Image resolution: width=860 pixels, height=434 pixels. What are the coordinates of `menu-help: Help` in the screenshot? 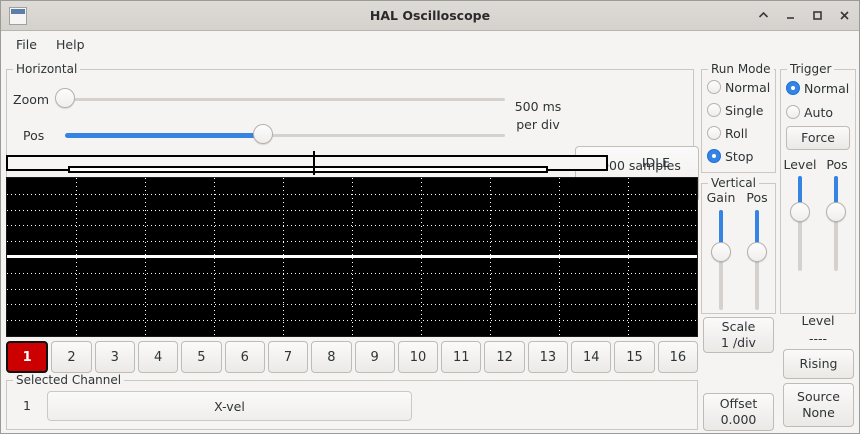 It's located at (70, 44).